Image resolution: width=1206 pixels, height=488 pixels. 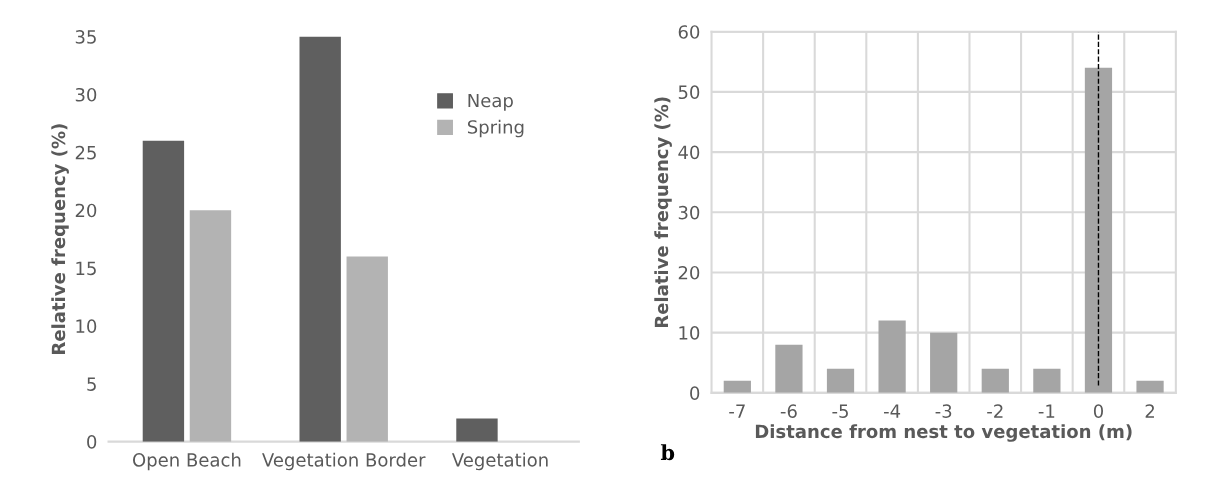 I want to click on y-tick-label: 15, so click(x=86, y=268).